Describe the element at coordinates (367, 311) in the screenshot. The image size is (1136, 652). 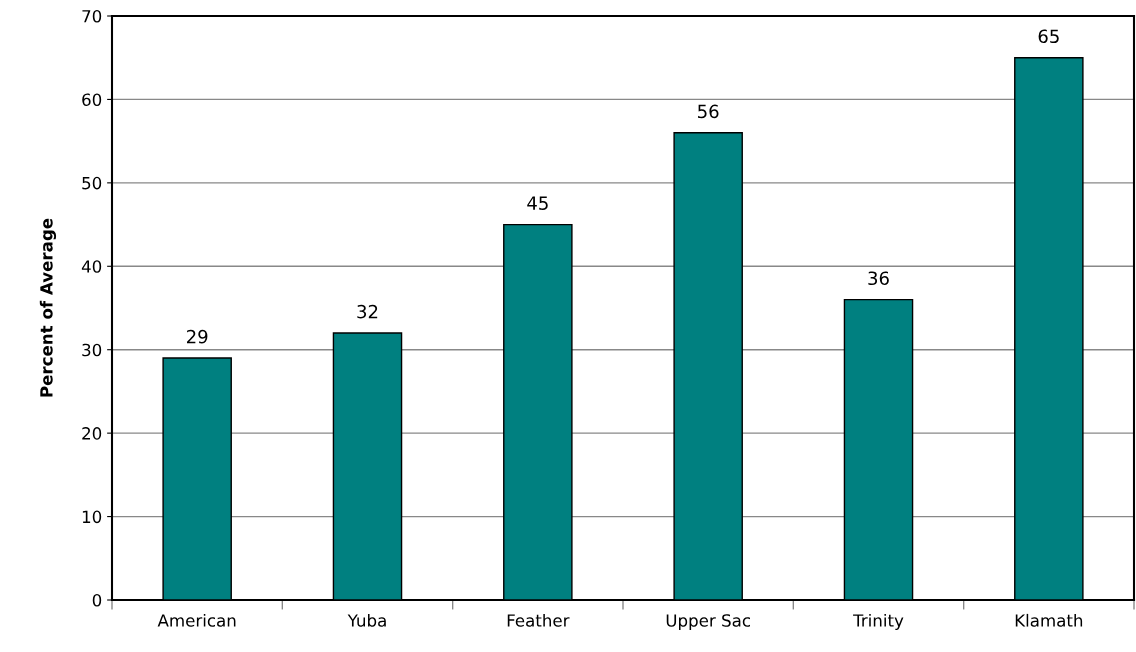
I see `data-label: 32` at that location.